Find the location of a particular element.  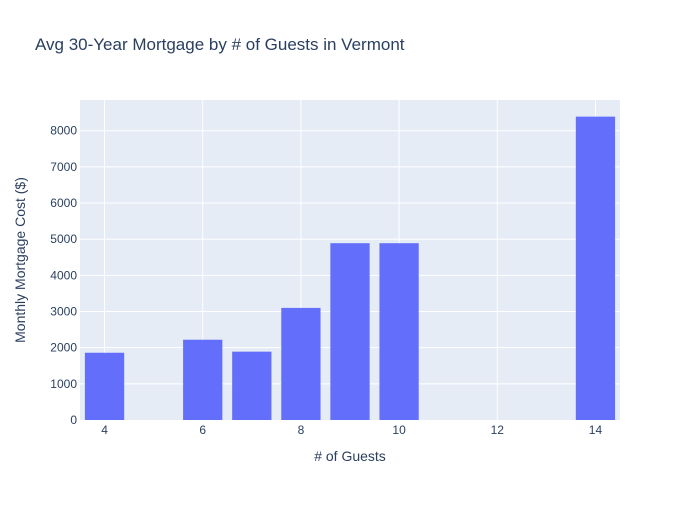

y-tick-label: 3000 is located at coordinates (63, 312).